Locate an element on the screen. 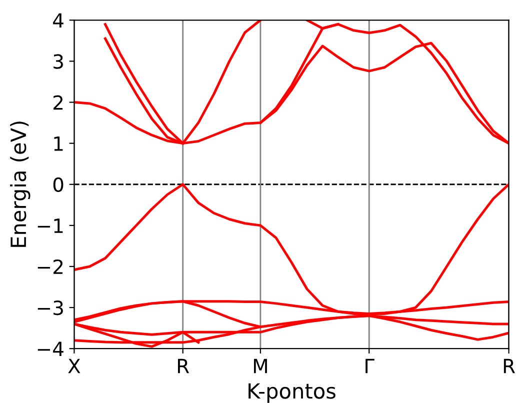 The width and height of the screenshot is (530, 403). y-axis-title: Energia (eV) is located at coordinates (20, 184).